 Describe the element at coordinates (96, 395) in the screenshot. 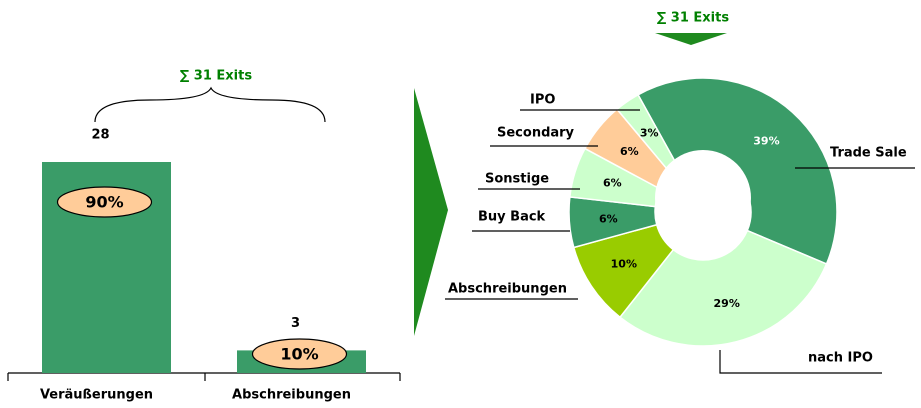

I see `category-label: Veräußerungen` at that location.